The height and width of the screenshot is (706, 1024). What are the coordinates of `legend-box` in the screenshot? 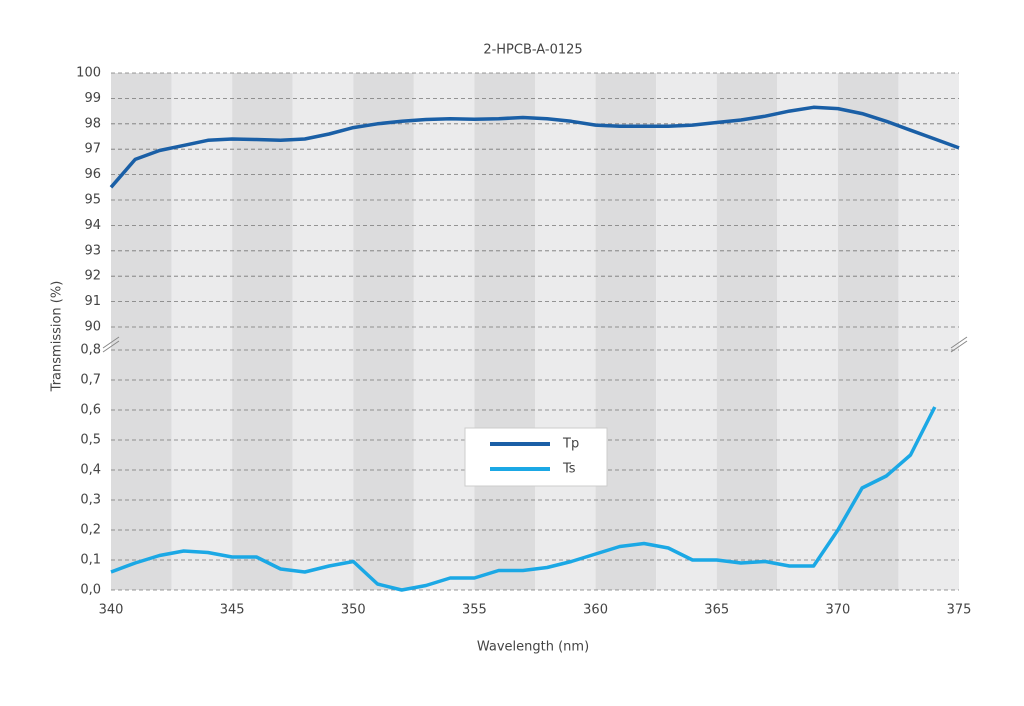 It's located at (536, 457).